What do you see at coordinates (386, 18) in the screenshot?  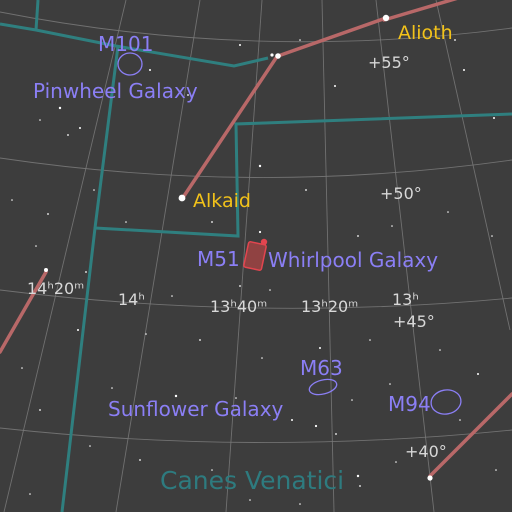 I see `star-alioth` at bounding box center [386, 18].